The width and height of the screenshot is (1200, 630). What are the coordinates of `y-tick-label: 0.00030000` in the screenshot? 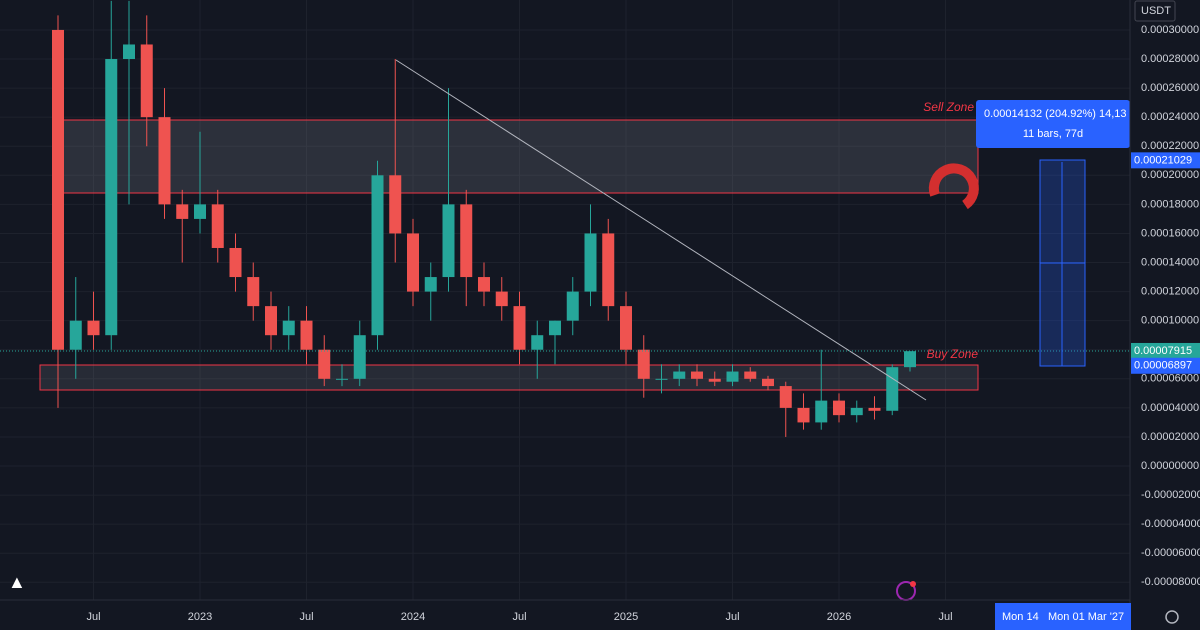 It's located at (1170, 30).